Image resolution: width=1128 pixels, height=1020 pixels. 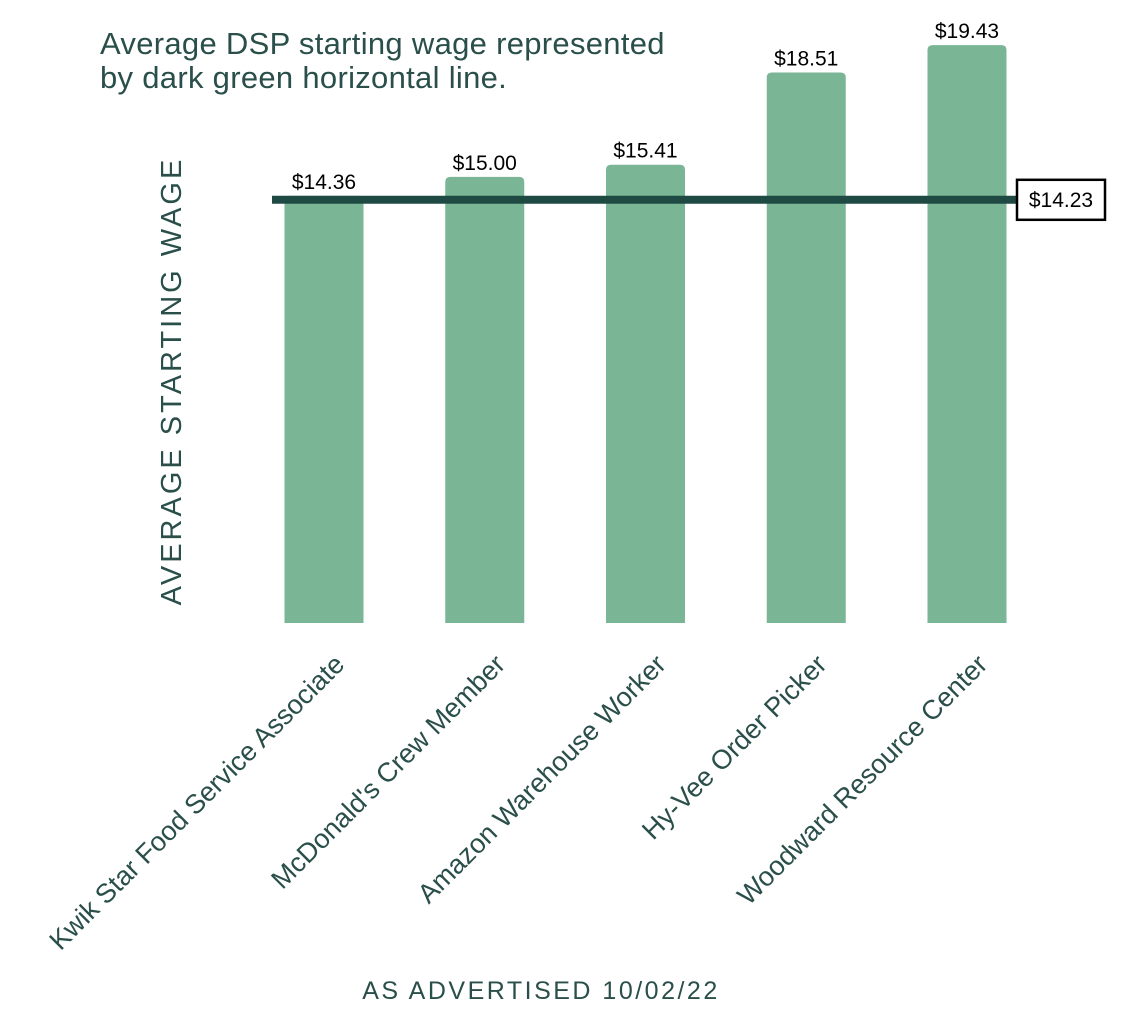 I want to click on bar-value-label: $18.51, so click(x=806, y=59).